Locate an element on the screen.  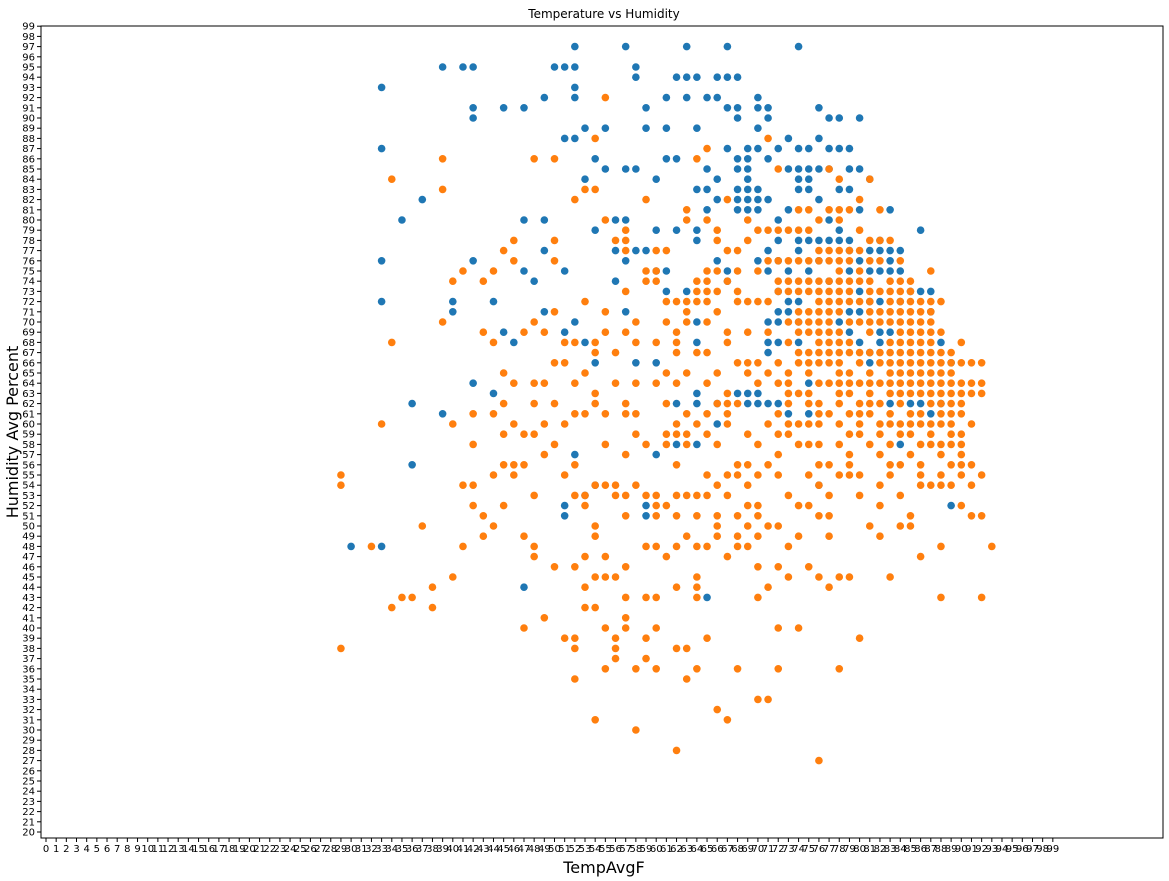
x-tick-label: 19 is located at coordinates (239, 849).